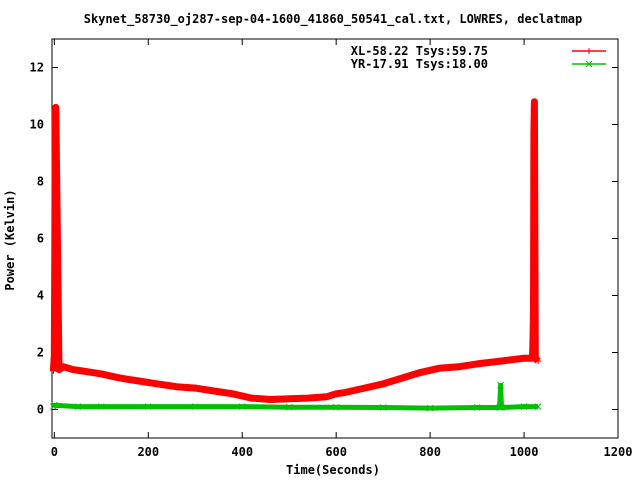 The width and height of the screenshot is (640, 480). I want to click on y-tick-label: 0, so click(40, 410).